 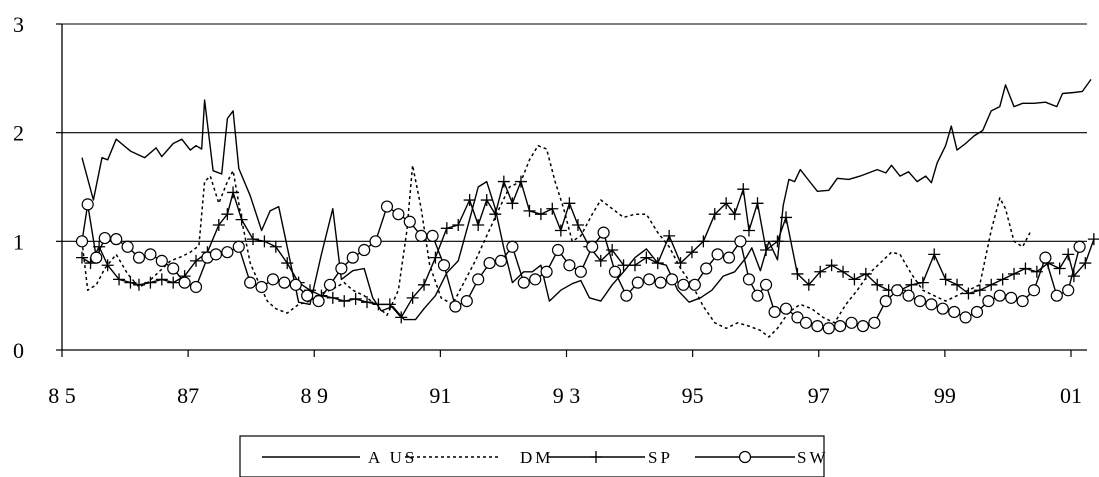 What do you see at coordinates (18, 24) in the screenshot?
I see `y-tick-label: 3` at bounding box center [18, 24].